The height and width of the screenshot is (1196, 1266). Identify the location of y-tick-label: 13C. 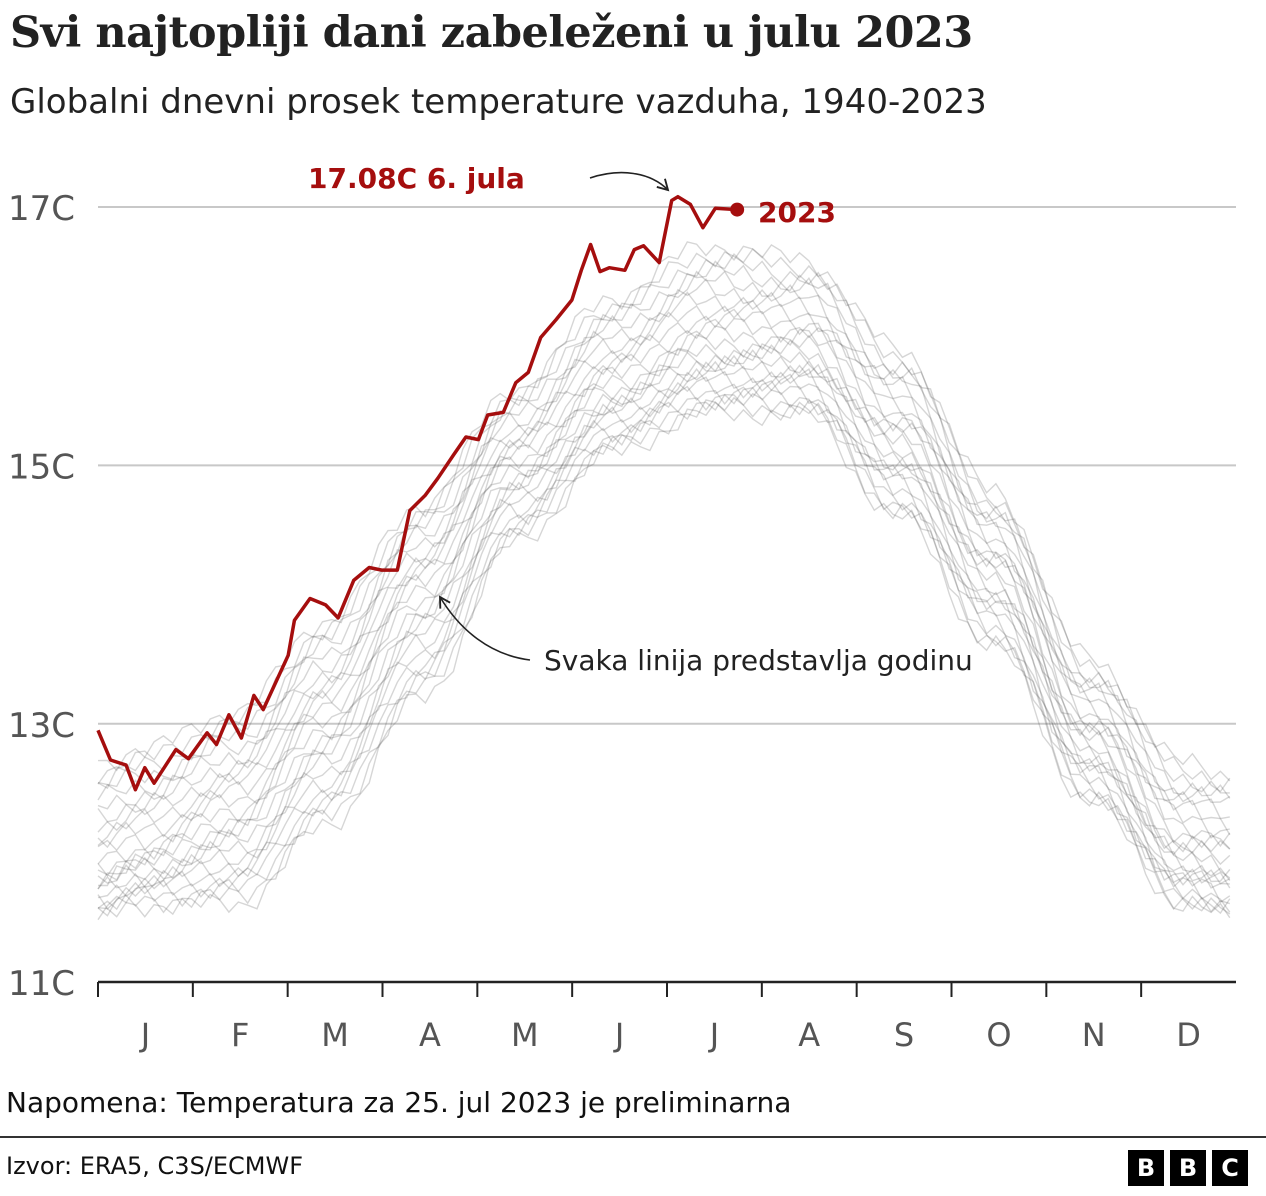
(41, 726).